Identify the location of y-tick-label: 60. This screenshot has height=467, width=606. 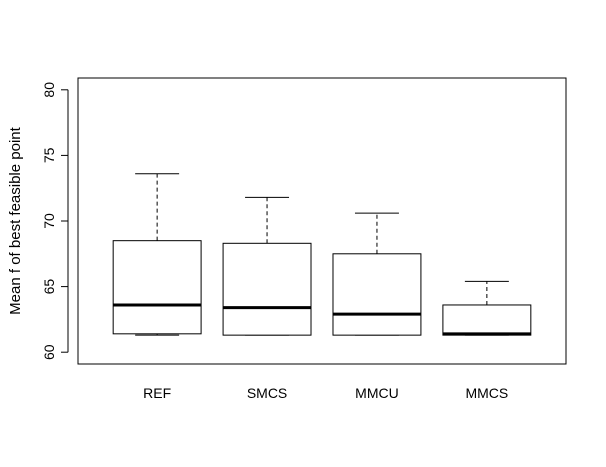
(49, 352).